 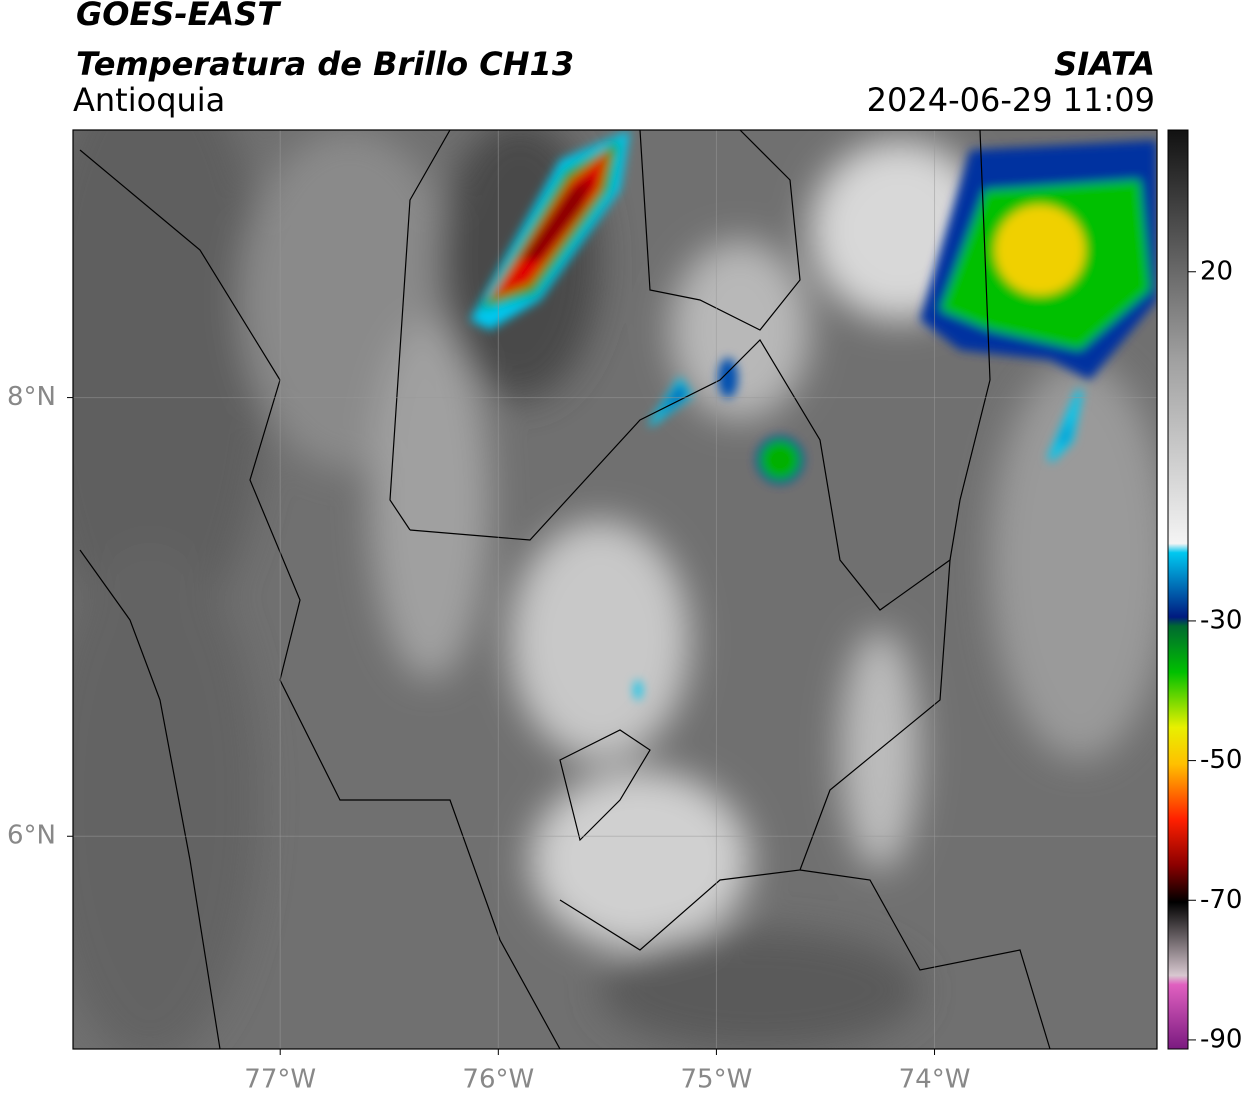 I want to click on colorbar-label: -30, so click(x=1221, y=620).